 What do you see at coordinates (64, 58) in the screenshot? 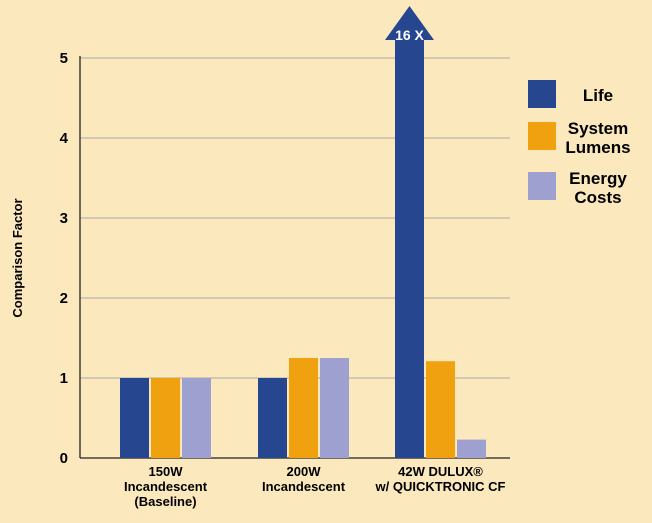
I see `y-tick-label: 5` at bounding box center [64, 58].